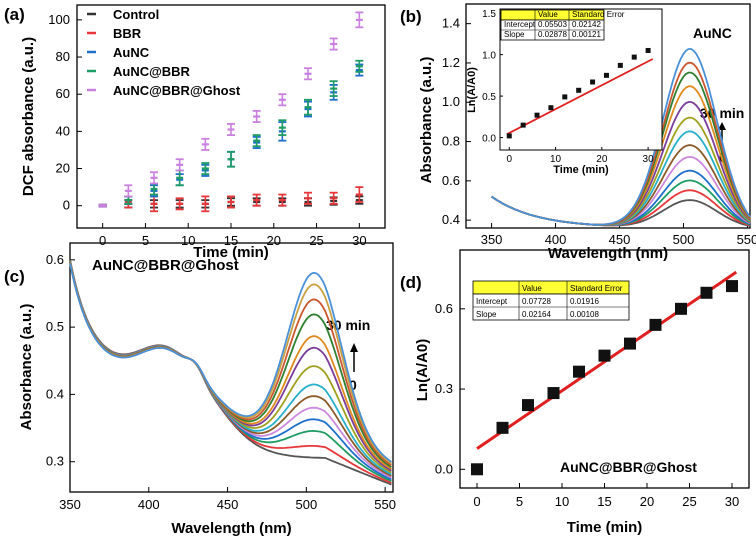  Describe the element at coordinates (746, 239) in the screenshot. I see `x-tick-label: 550` at that location.